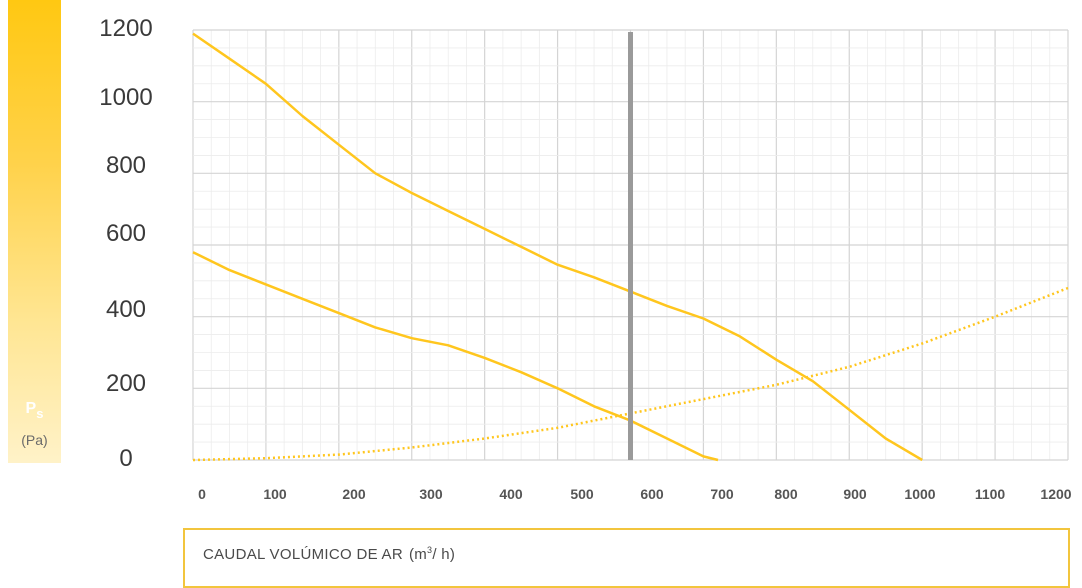  Describe the element at coordinates (990, 494) in the screenshot. I see `x-tick-label: 1100` at that location.